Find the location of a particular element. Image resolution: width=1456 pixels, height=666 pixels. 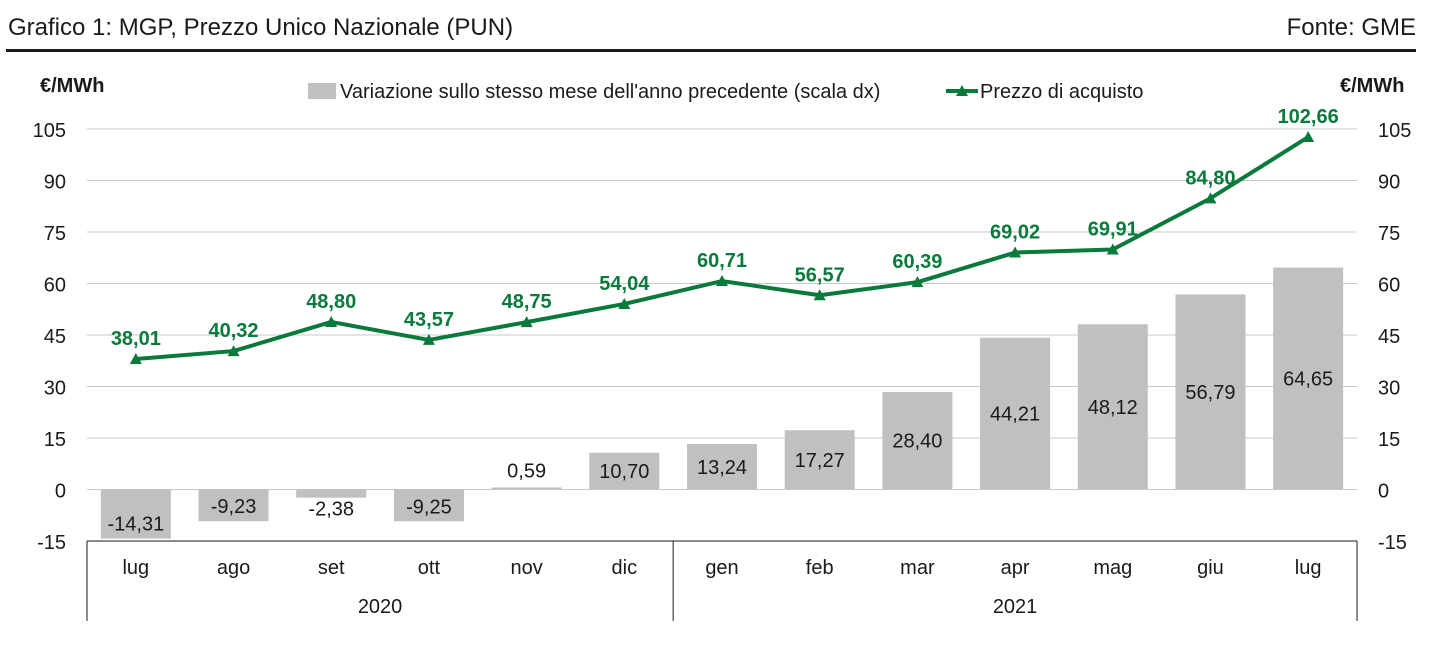

y-axis-title-left: €/MWh is located at coordinates (72, 86).